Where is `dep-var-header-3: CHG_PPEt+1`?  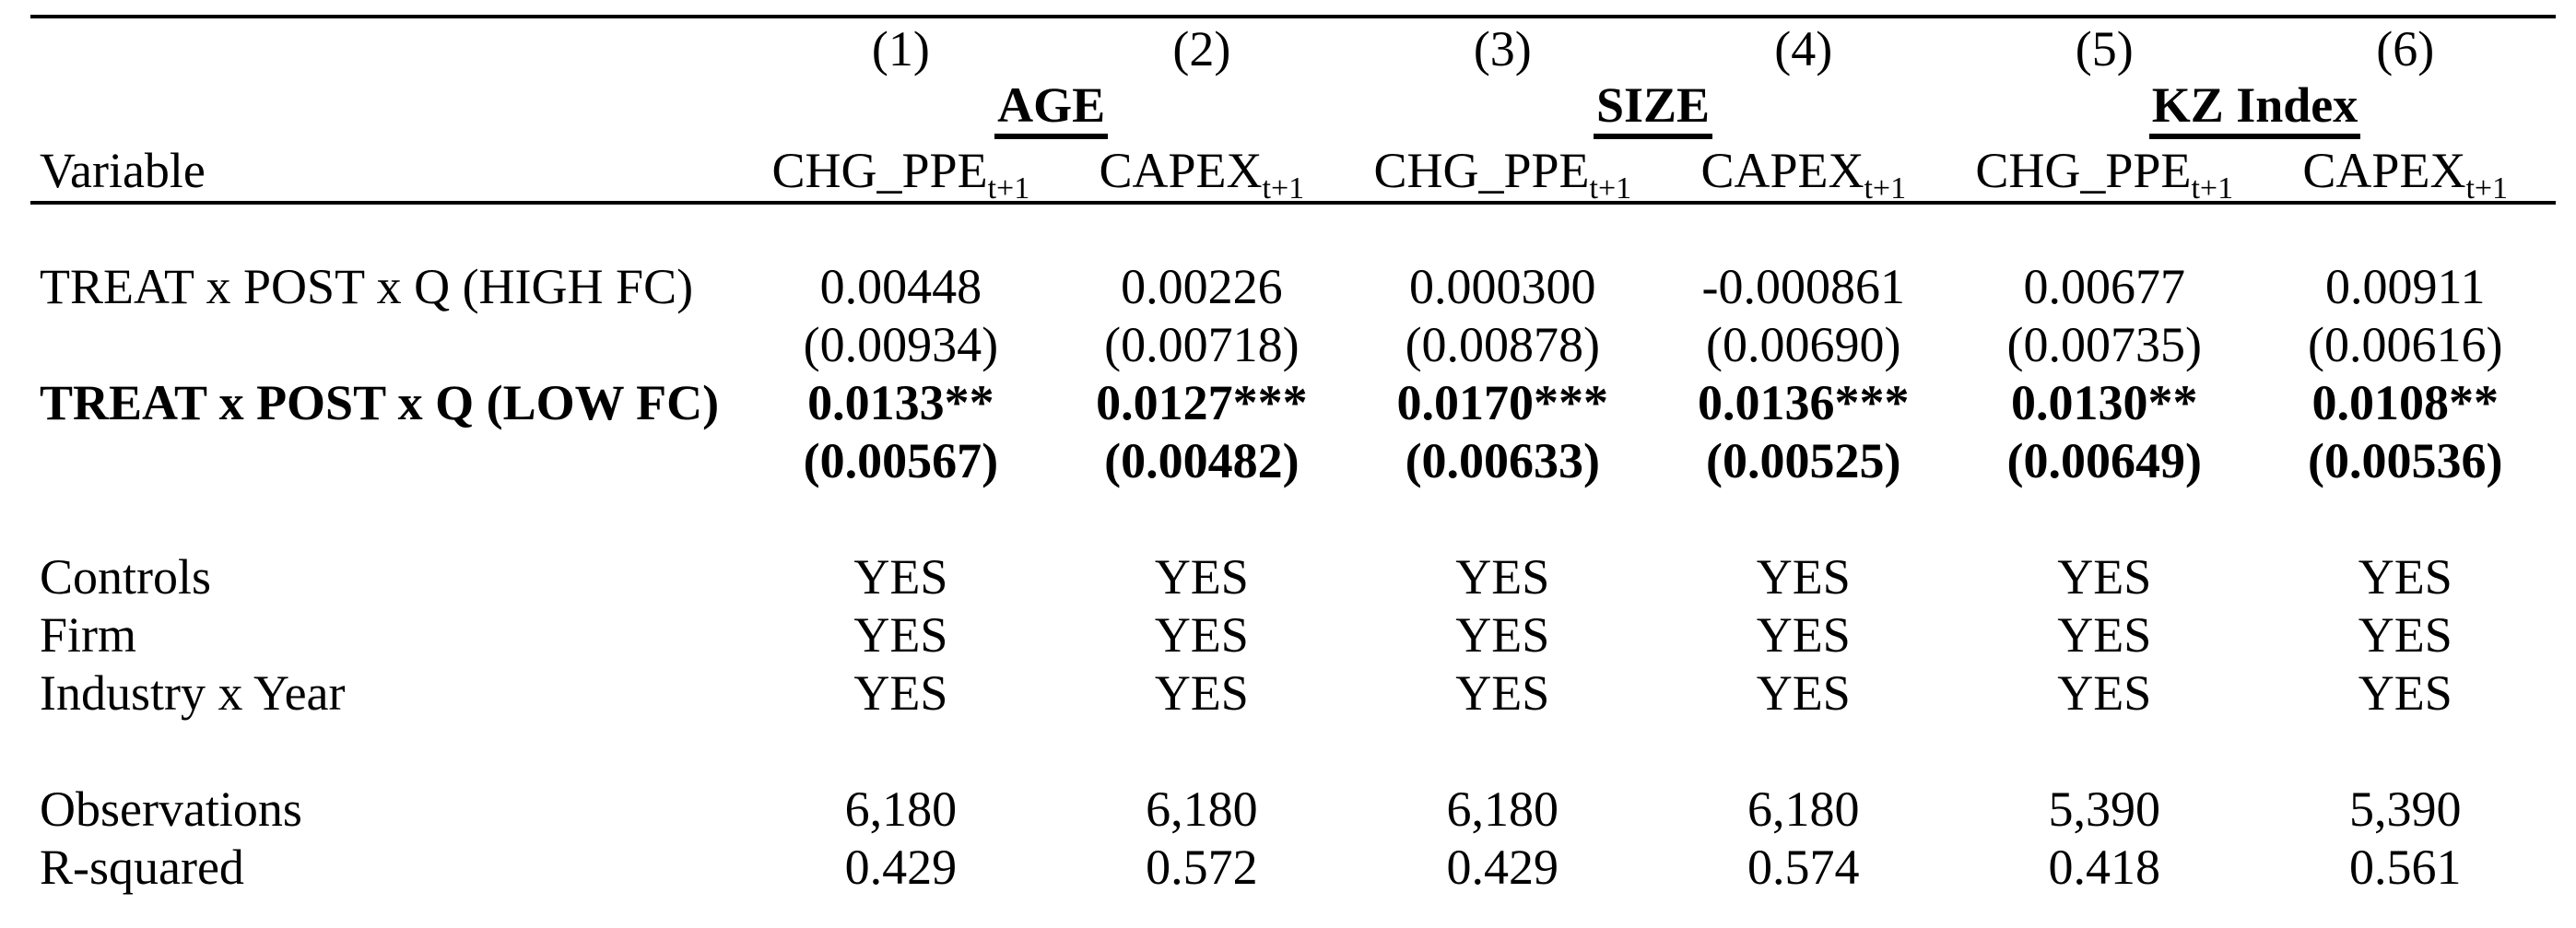
dep-var-header-3: CHG_PPEt+1 is located at coordinates (1502, 173).